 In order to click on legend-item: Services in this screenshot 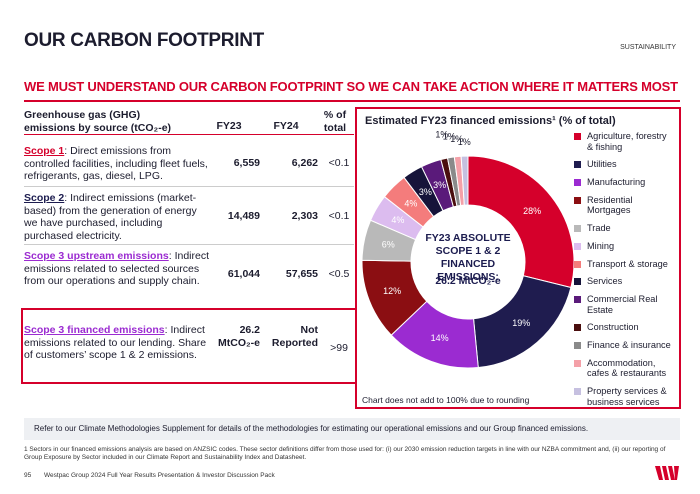, I will do `click(624, 281)`.